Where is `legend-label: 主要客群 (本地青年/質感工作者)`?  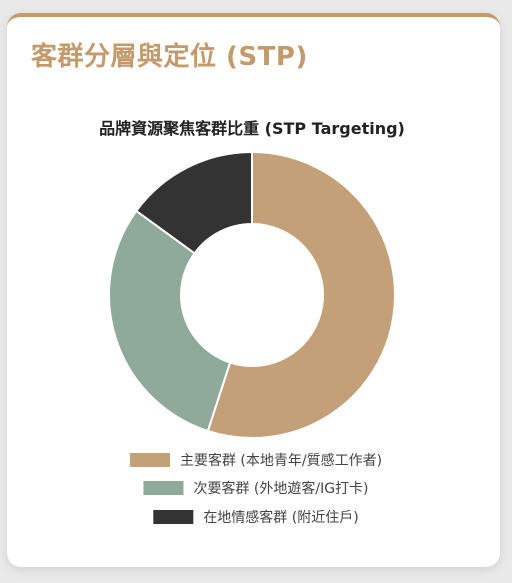
legend-label: 主要客群 (本地青年/質感工作者) is located at coordinates (281, 460).